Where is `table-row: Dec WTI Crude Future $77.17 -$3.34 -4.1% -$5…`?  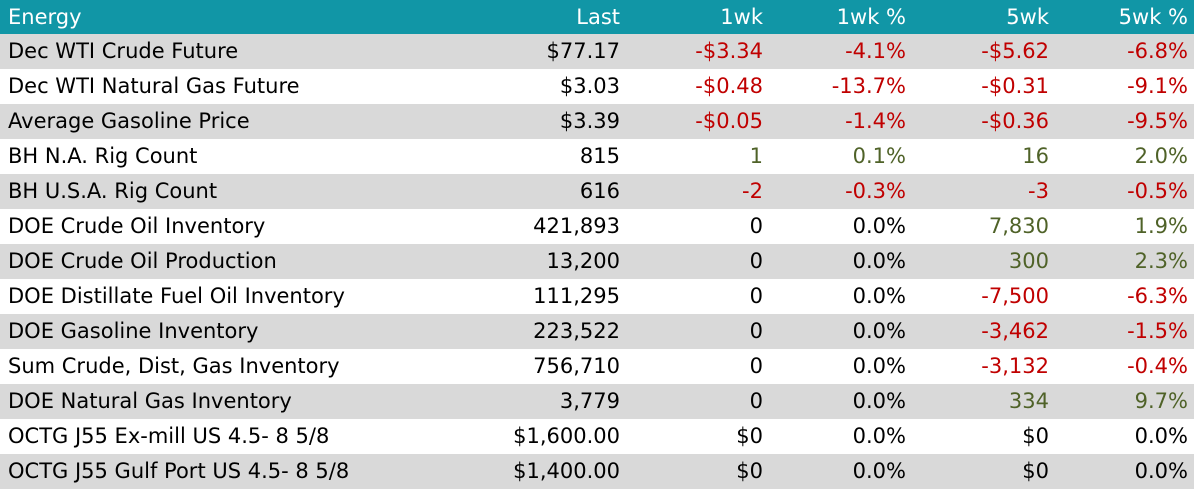
table-row: Dec WTI Crude Future $77.17 -$3.34 -4.1% -$5… is located at coordinates (597, 51).